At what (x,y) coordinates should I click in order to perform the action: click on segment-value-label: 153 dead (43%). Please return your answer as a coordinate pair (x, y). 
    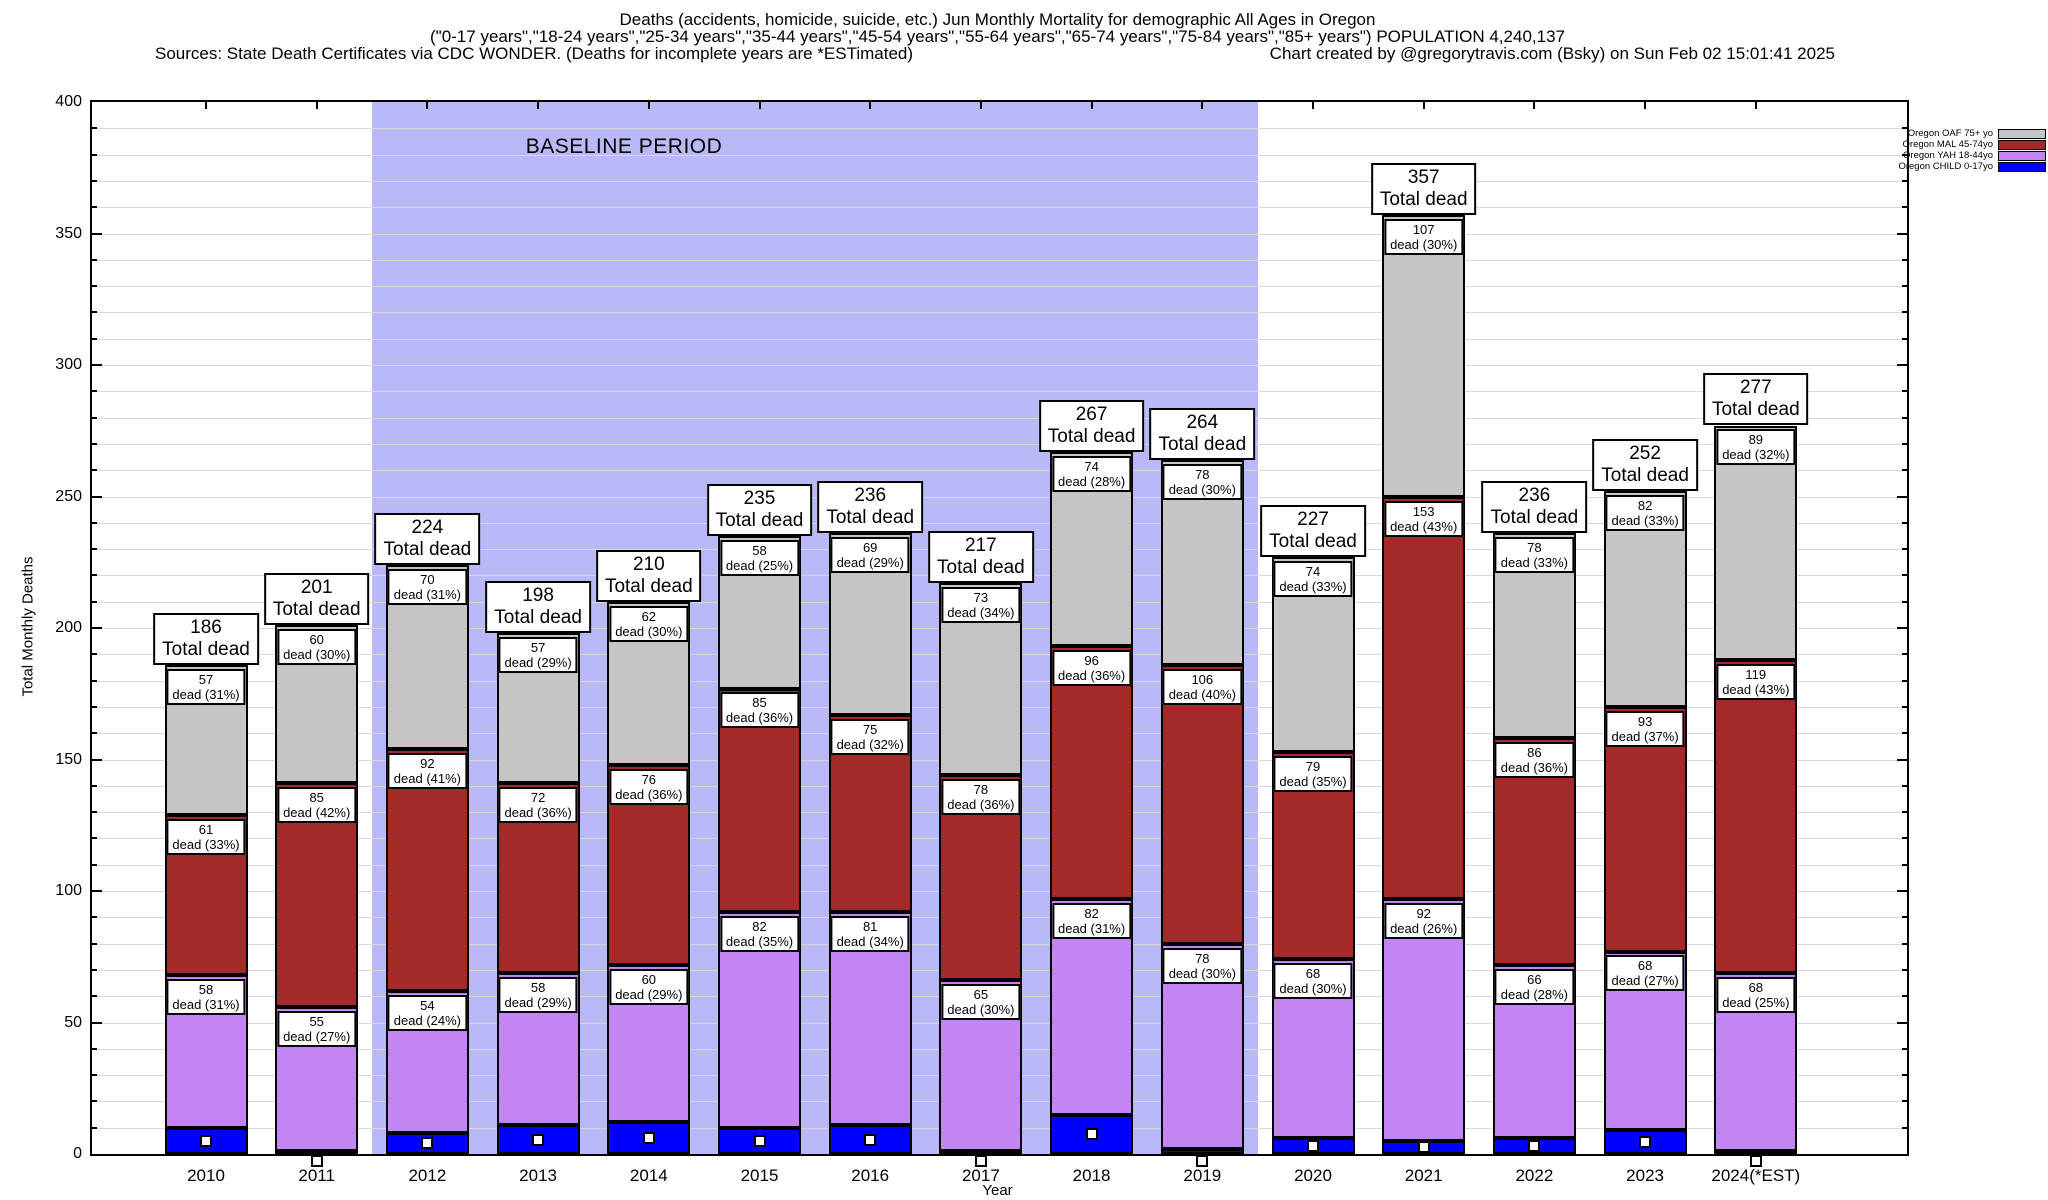
    Looking at the image, I should click on (1424, 518).